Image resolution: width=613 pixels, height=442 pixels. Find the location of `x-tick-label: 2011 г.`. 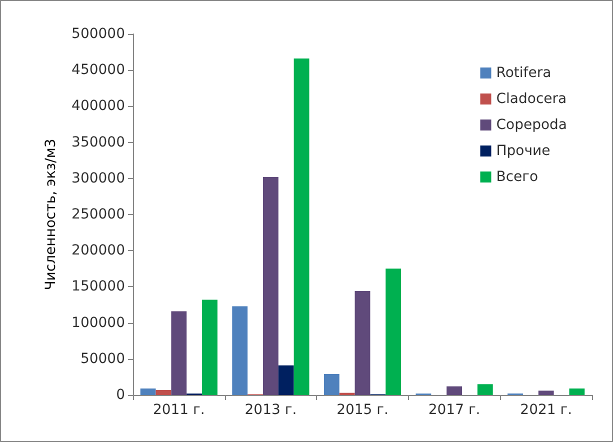

x-tick-label: 2011 г. is located at coordinates (178, 410).